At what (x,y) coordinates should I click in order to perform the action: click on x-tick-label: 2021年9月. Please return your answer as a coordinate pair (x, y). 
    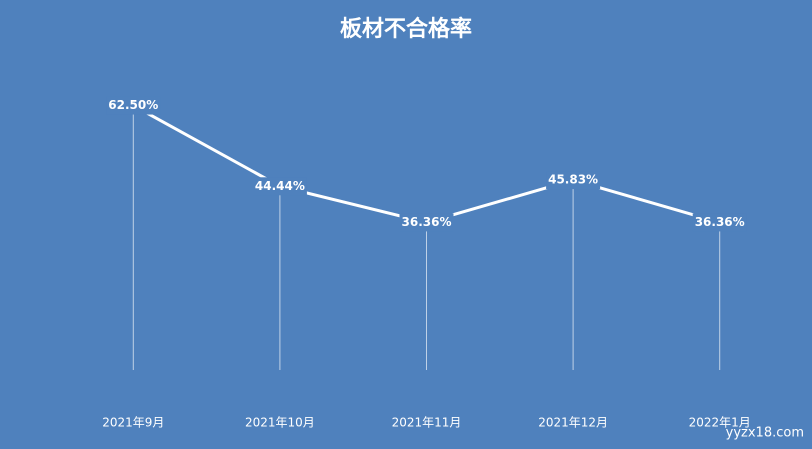
    Looking at the image, I should click on (133, 423).